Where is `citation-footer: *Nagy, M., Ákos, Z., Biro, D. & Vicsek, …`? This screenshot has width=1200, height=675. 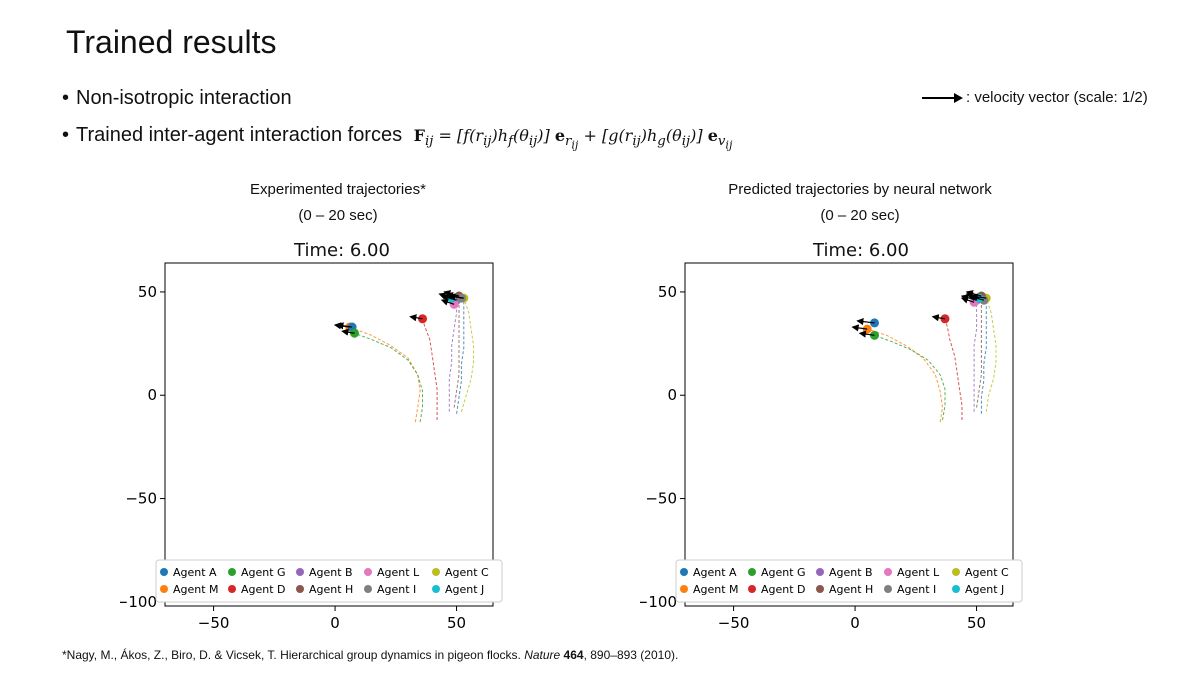
citation-footer: *Nagy, M., Ákos, Z., Biro, D. & Vicsek, … is located at coordinates (370, 655).